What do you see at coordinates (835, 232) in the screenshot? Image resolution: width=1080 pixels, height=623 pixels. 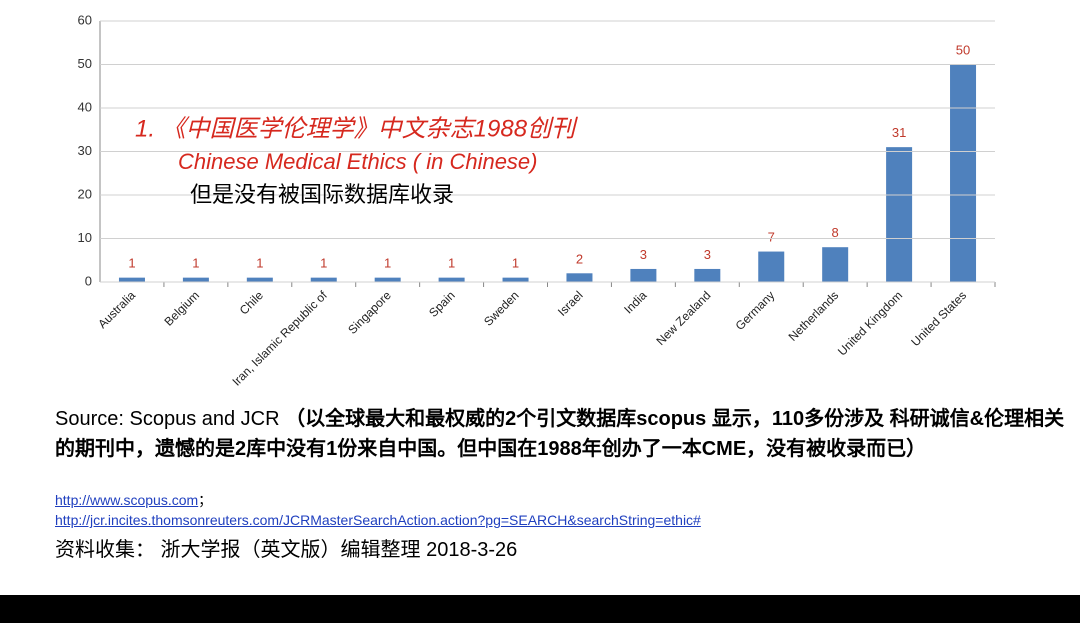 I see `data-label: 8` at bounding box center [835, 232].